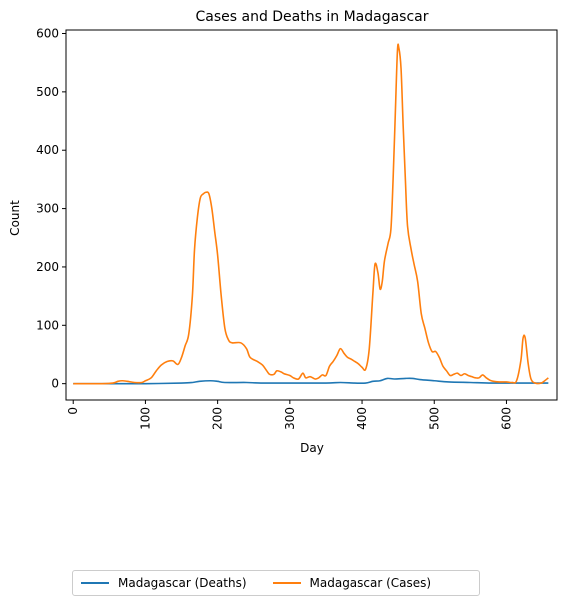  Describe the element at coordinates (506, 418) in the screenshot. I see `x-tick-label: 600` at that location.